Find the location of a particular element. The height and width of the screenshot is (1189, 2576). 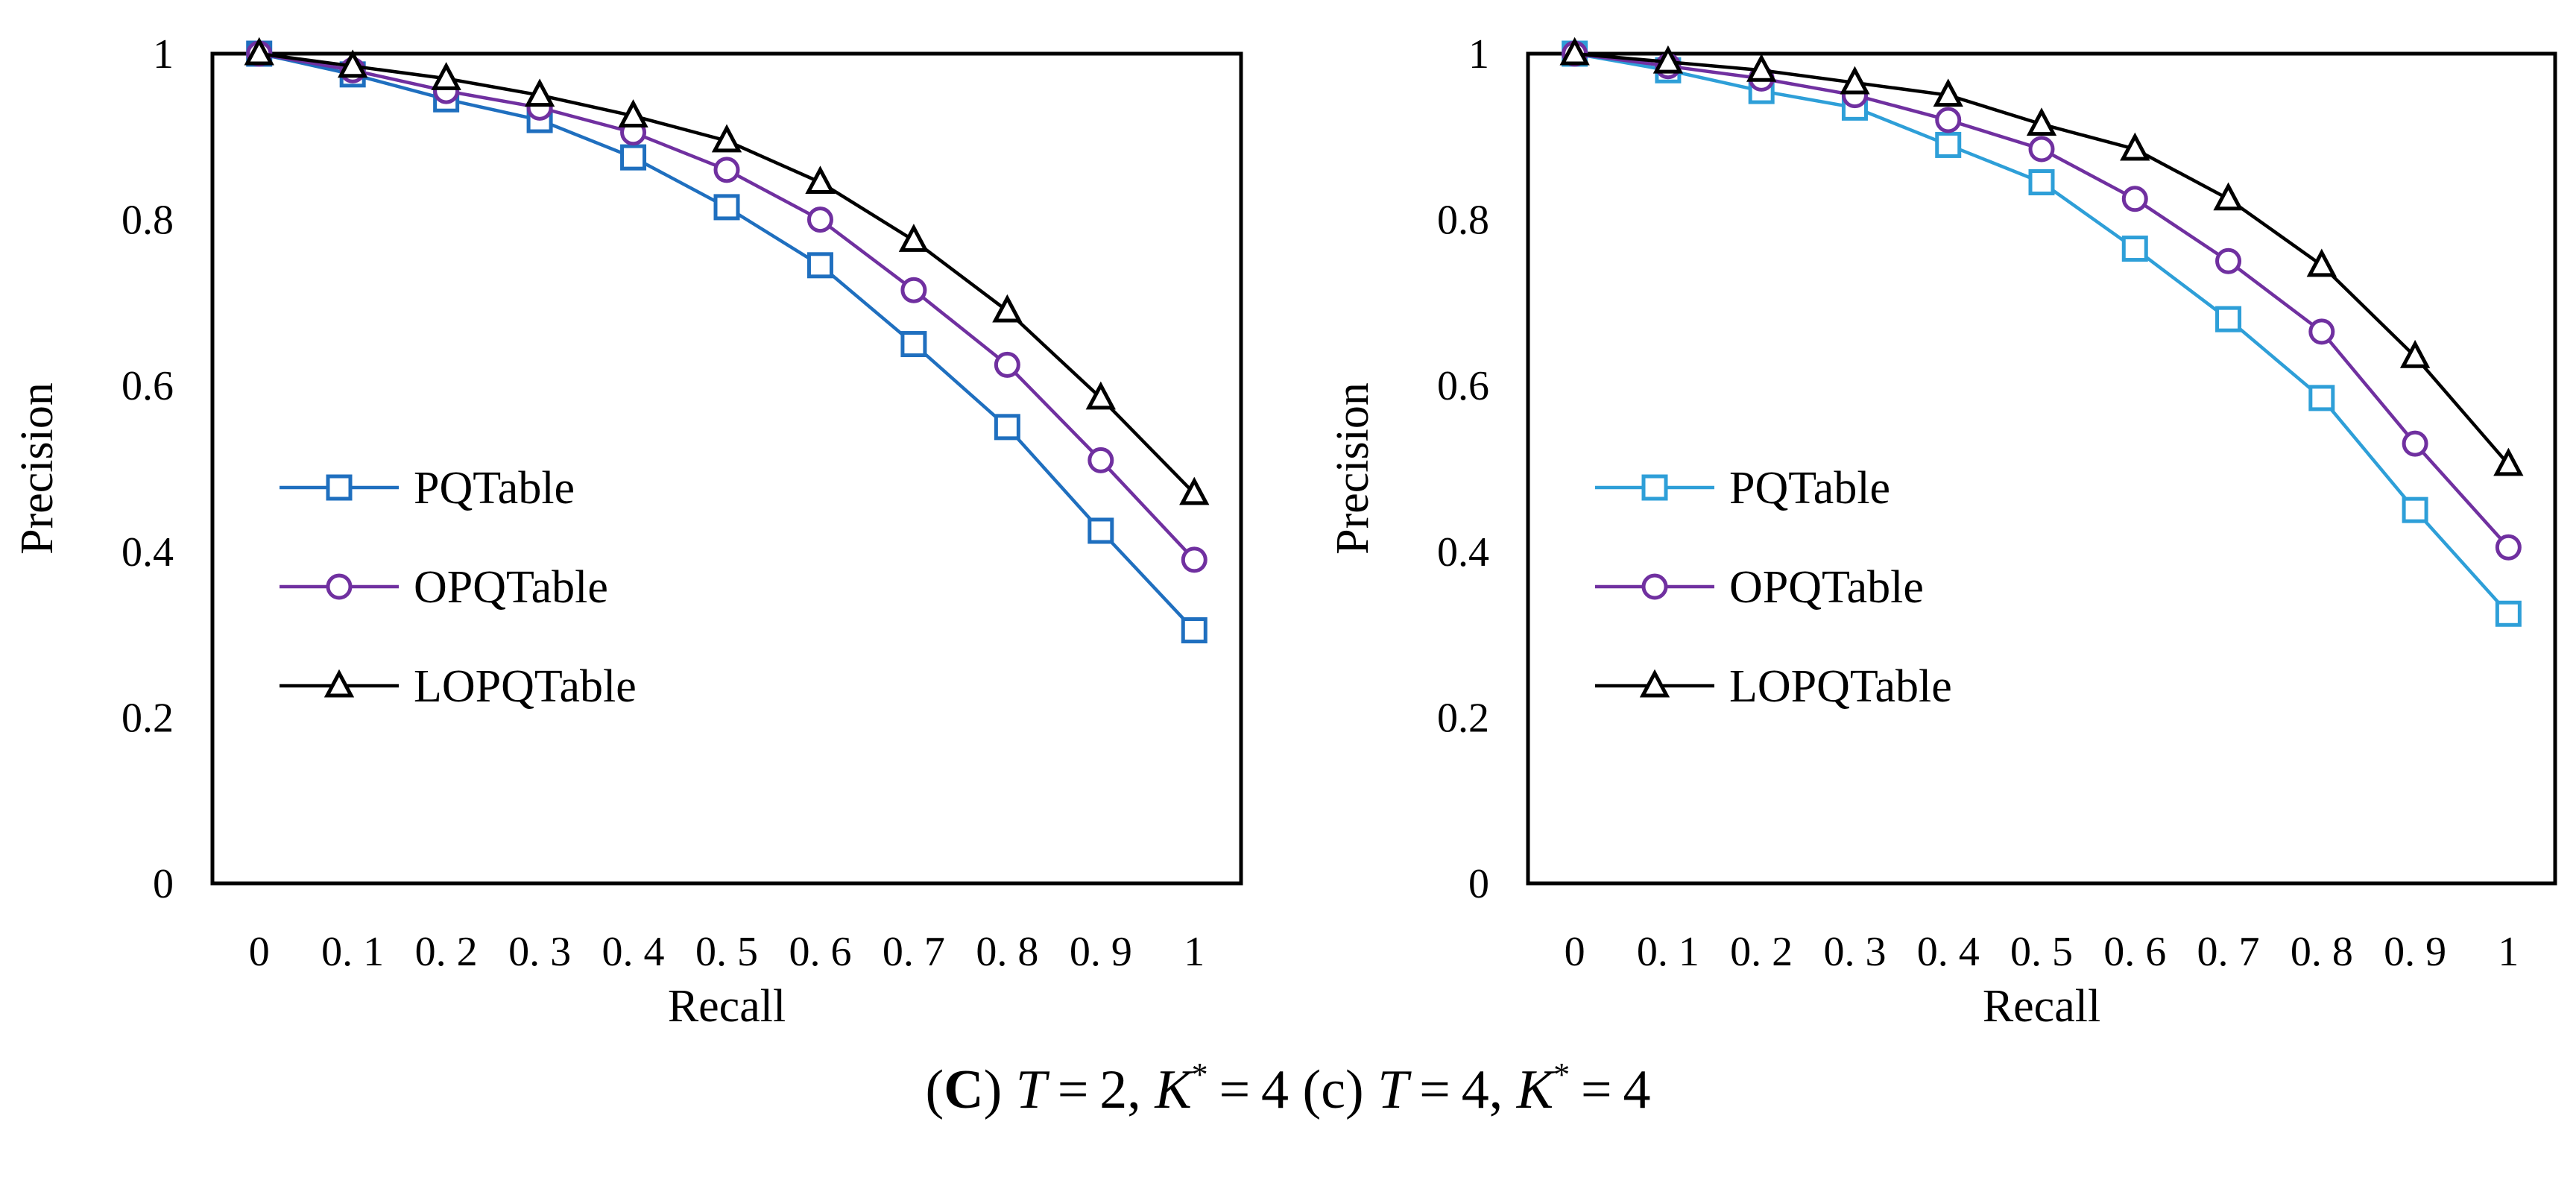

series-line-lopqtable is located at coordinates (727, 273).